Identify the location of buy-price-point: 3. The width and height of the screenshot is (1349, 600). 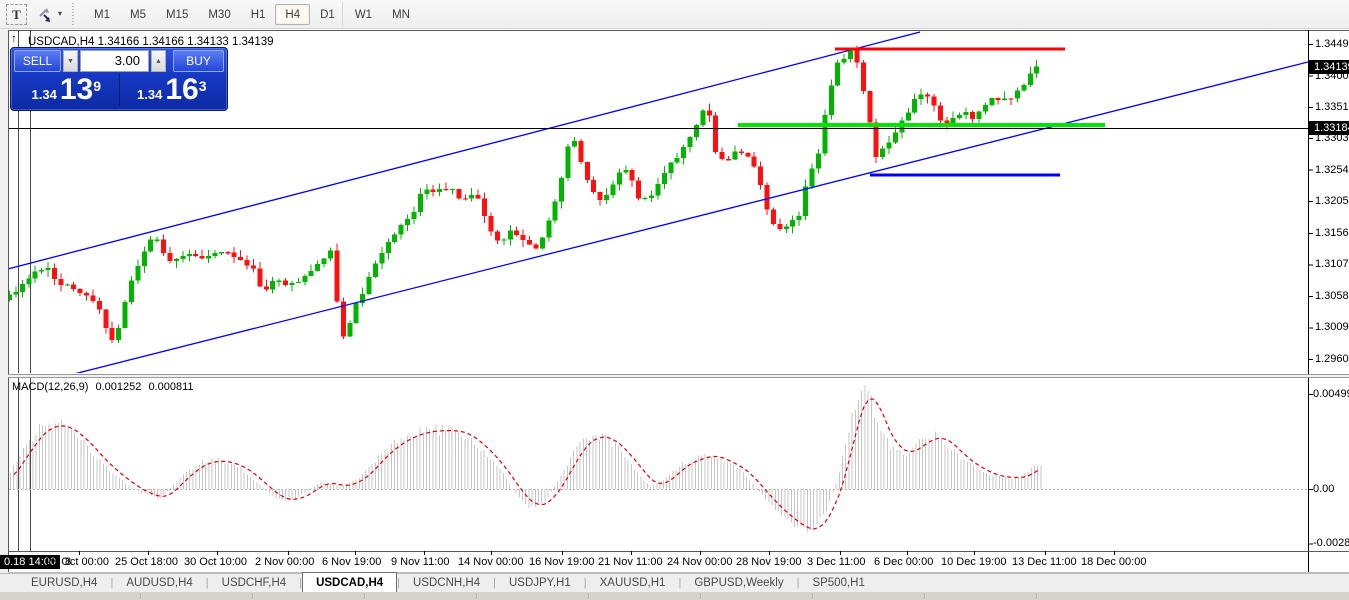
(202, 86).